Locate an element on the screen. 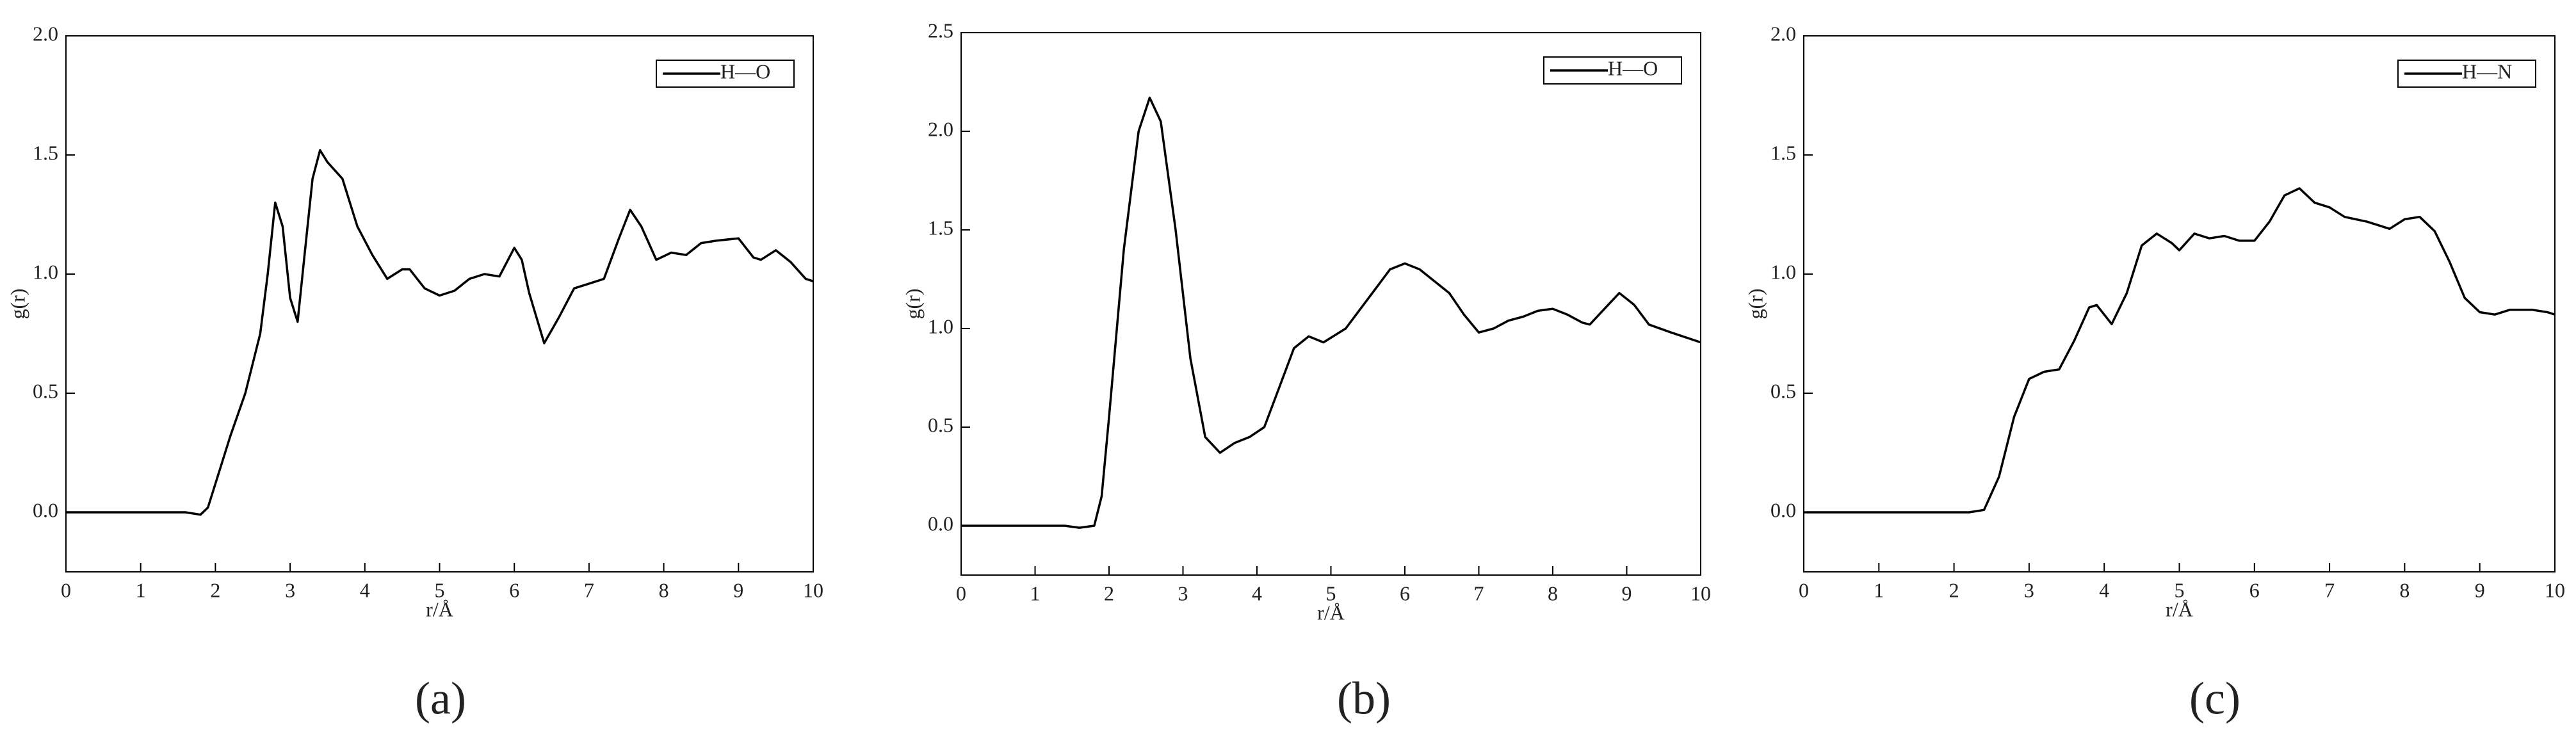  y-tick-label: 2.5 is located at coordinates (940, 30).